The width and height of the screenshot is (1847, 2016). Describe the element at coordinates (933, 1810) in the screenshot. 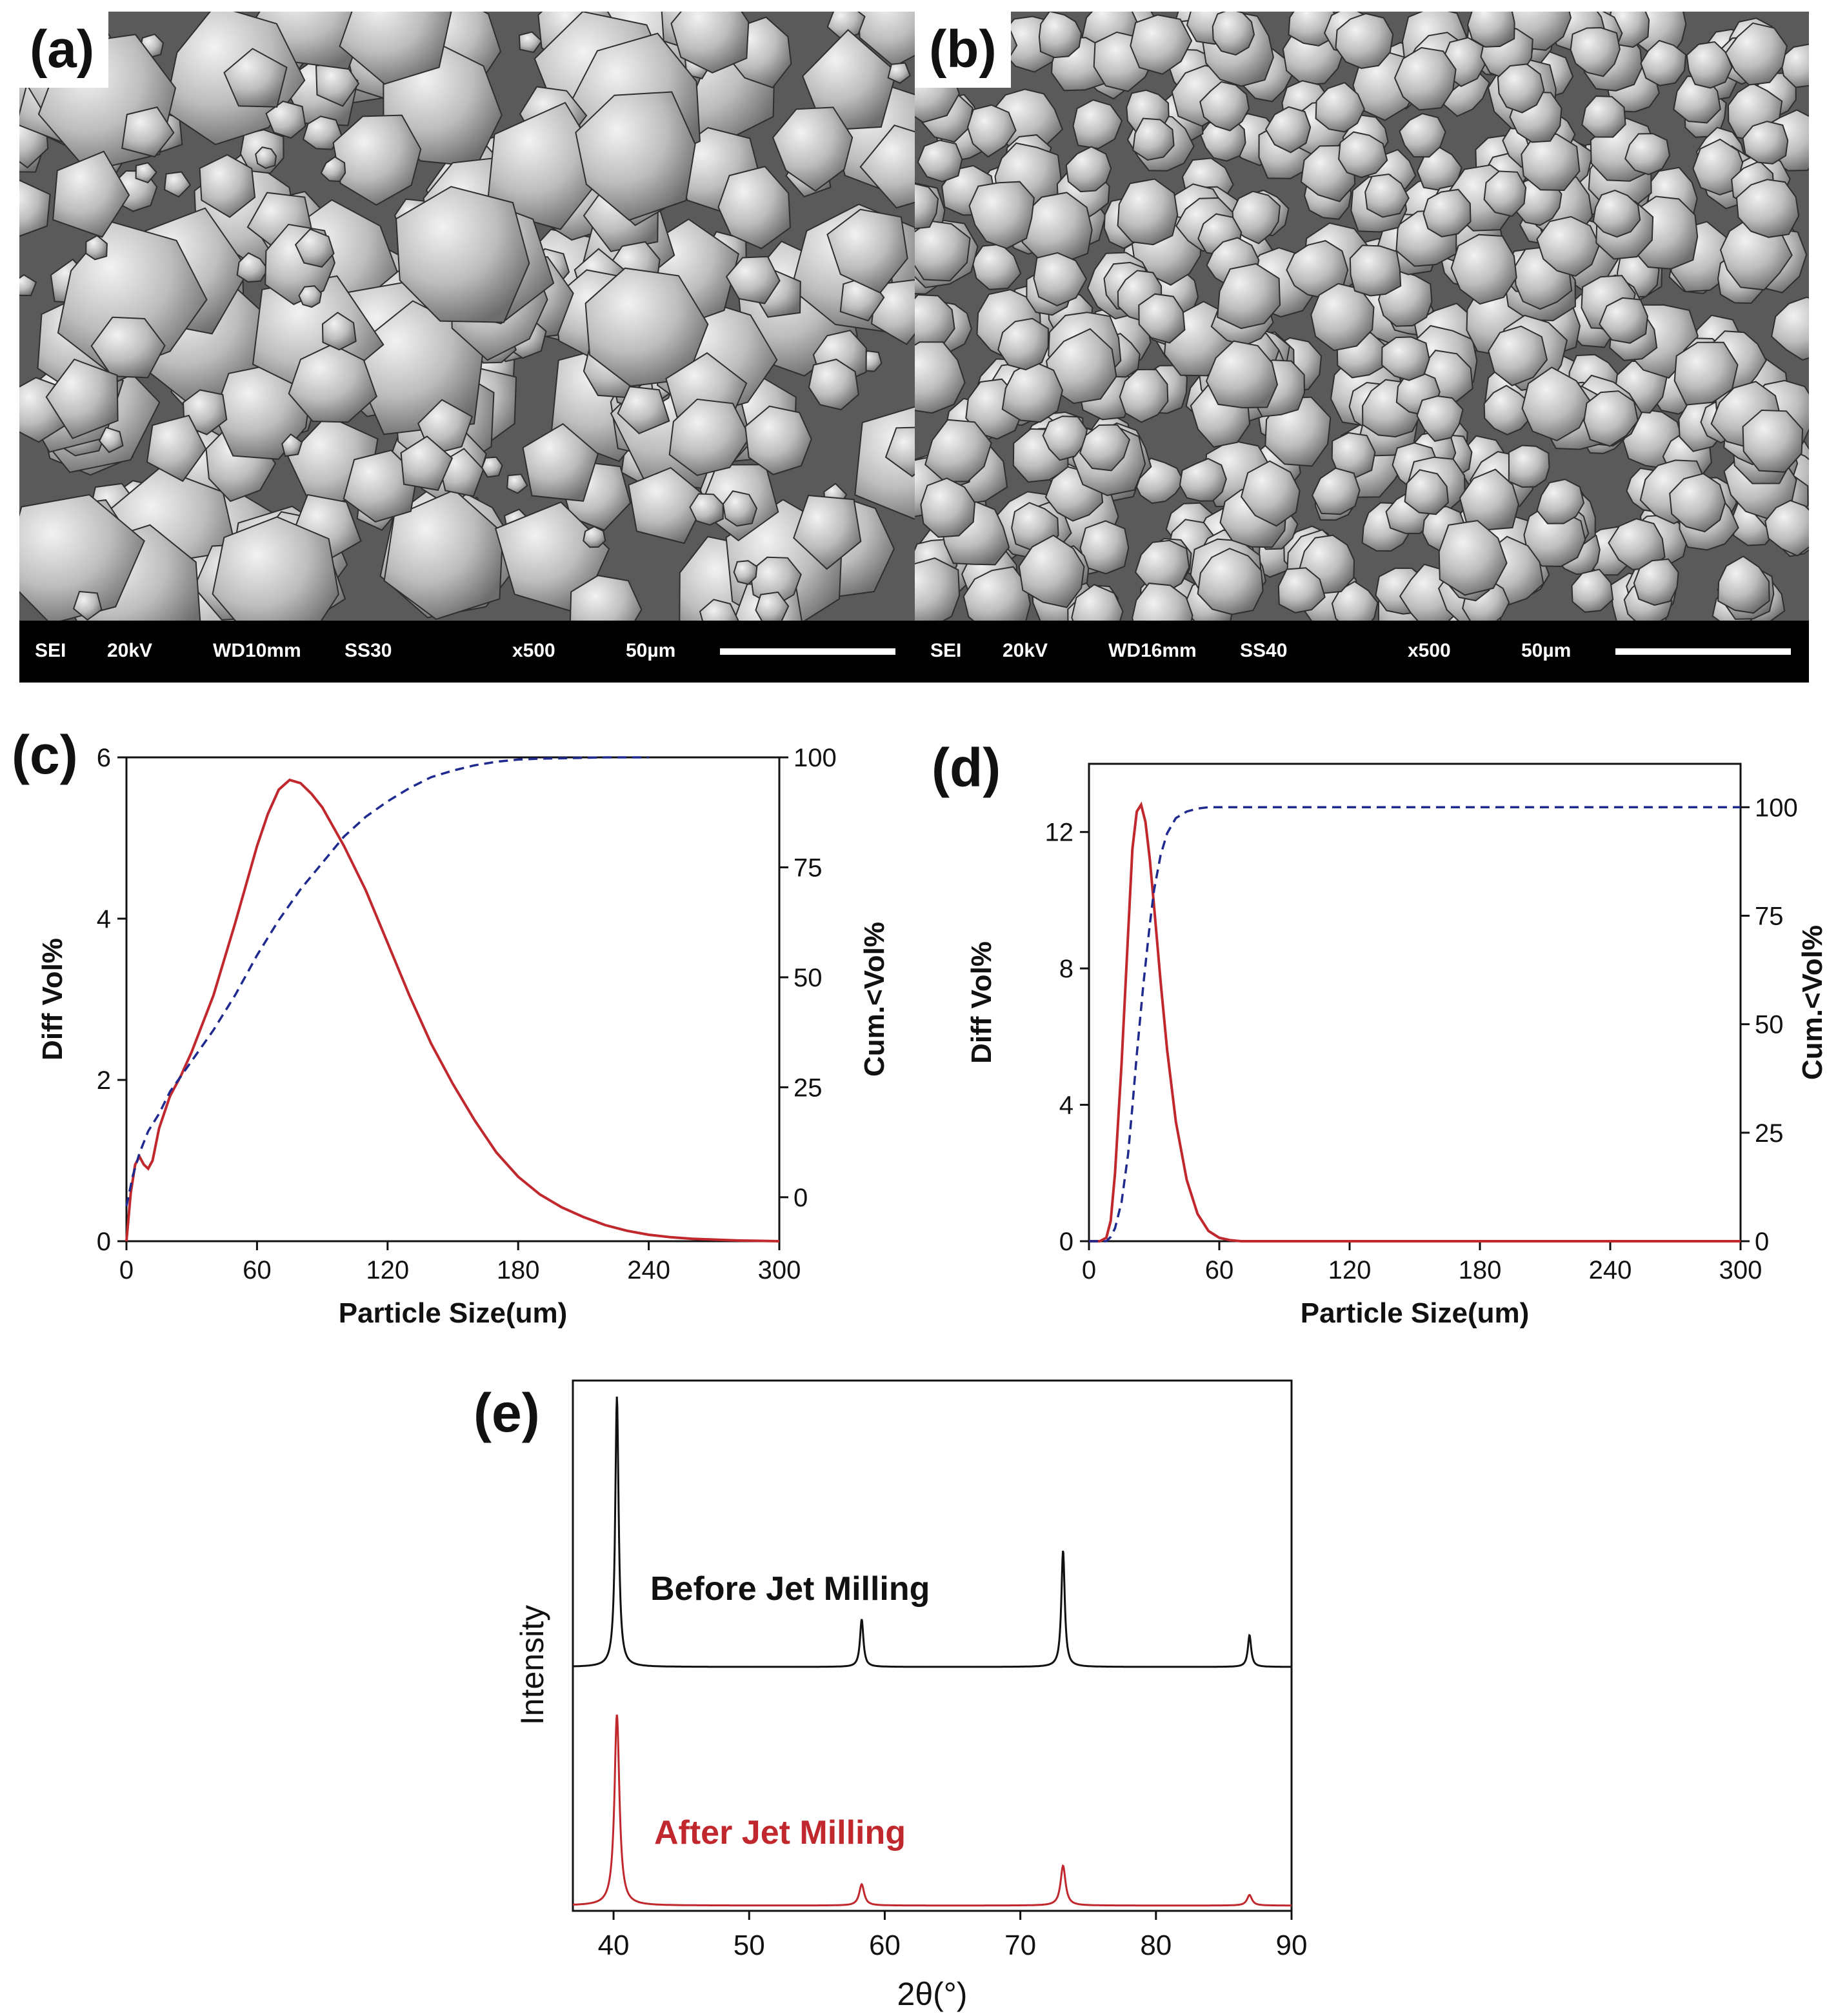

I see `after-jet-milling-pattern` at that location.